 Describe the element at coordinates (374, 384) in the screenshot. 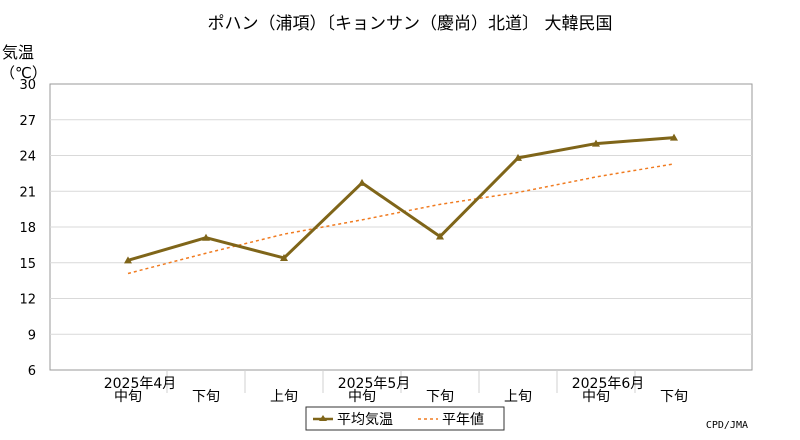

I see `x-month-label: 2025年5月` at that location.